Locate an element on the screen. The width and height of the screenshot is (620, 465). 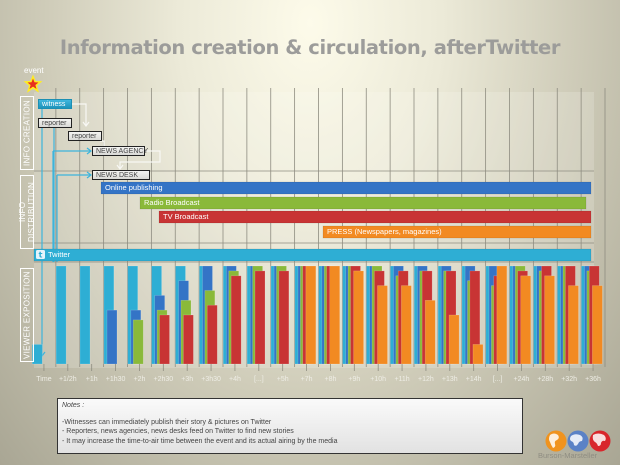
x-tick-label: +9h is located at coordinates (354, 379).